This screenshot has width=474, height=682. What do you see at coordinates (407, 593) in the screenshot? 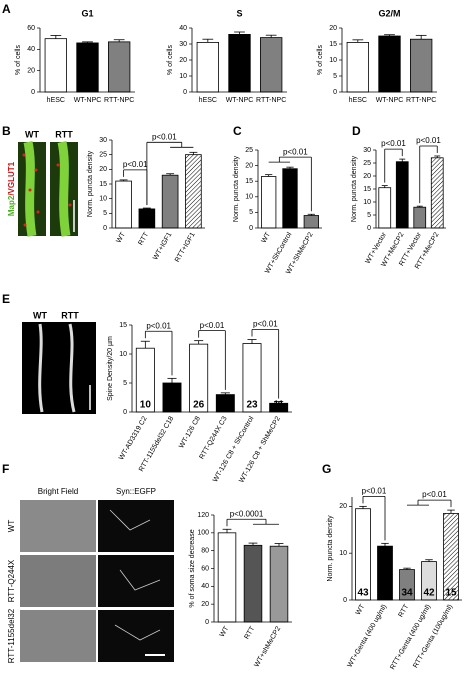
I see `bar-count: 34` at bounding box center [407, 593].